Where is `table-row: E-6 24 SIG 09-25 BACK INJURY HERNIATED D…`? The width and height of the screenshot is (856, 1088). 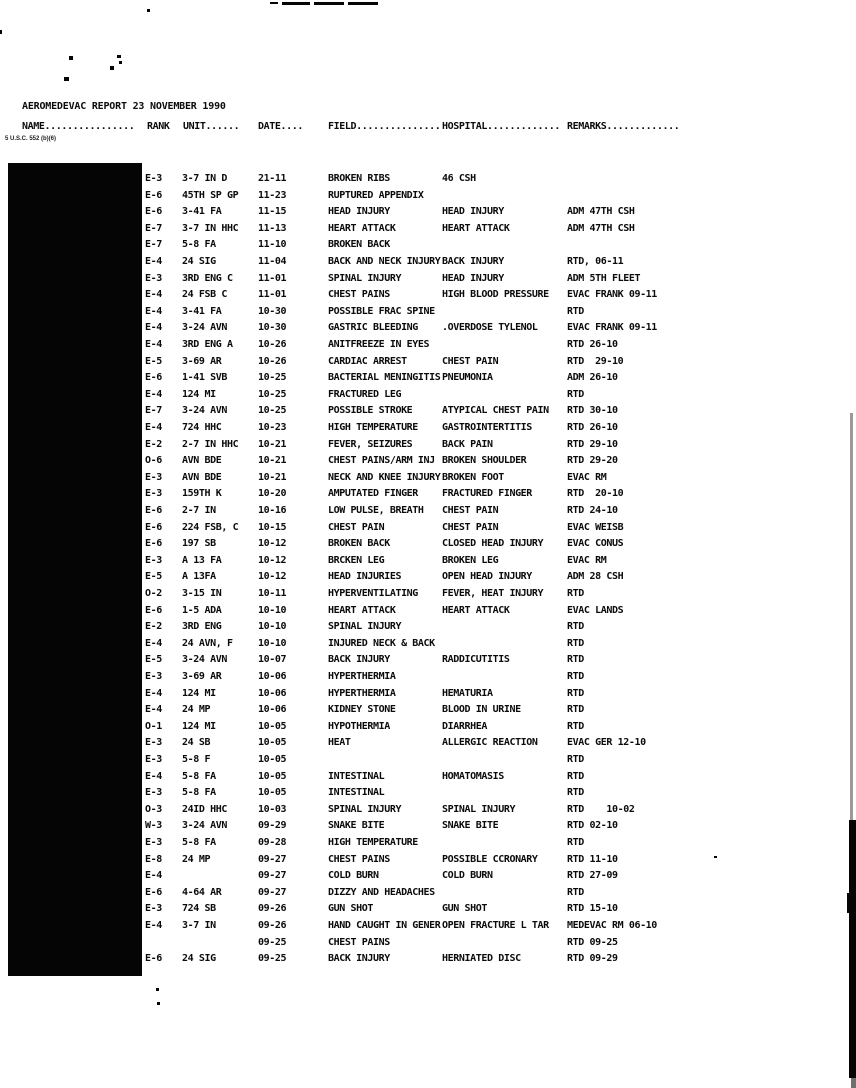 table-row: E-6 24 SIG 09-25 BACK INJURY HERNIATED D… is located at coordinates (428, 961).